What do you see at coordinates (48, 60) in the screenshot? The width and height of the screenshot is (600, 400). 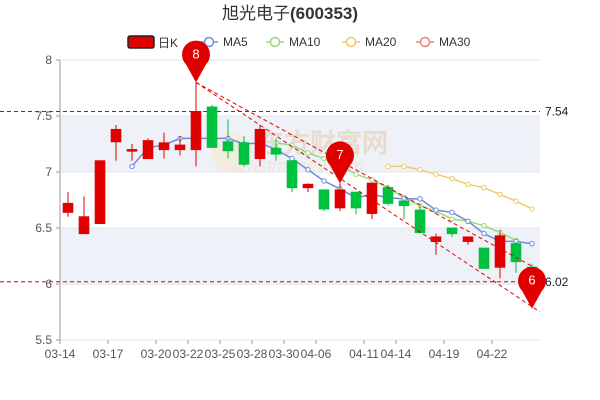 I see `y-tick-label: 8` at bounding box center [48, 60].